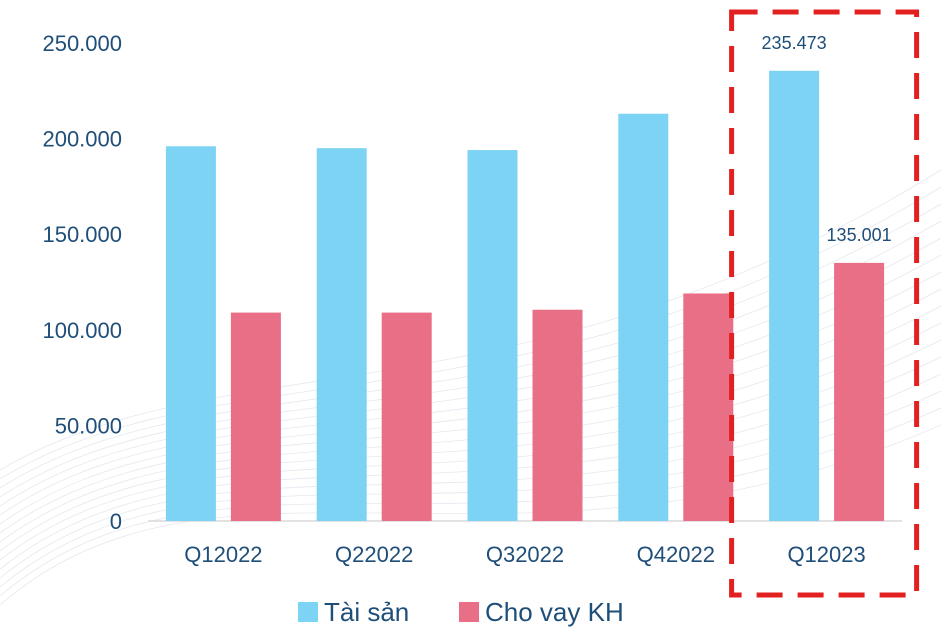 Image resolution: width=941 pixels, height=630 pixels. What do you see at coordinates (82, 43) in the screenshot?
I see `y-tick-label: 250.000` at bounding box center [82, 43].